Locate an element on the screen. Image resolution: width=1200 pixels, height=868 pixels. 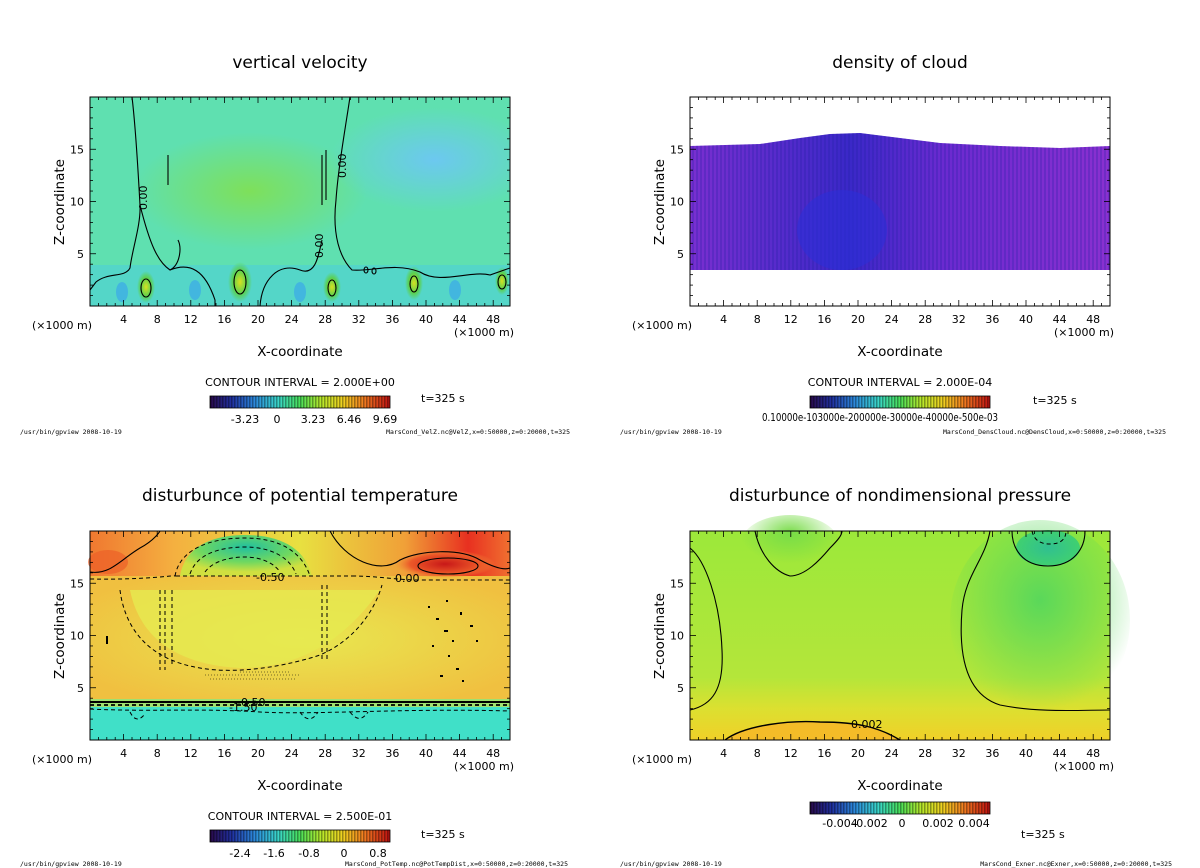
chart-title: vertical velocity is located at coordinates (299, 63).